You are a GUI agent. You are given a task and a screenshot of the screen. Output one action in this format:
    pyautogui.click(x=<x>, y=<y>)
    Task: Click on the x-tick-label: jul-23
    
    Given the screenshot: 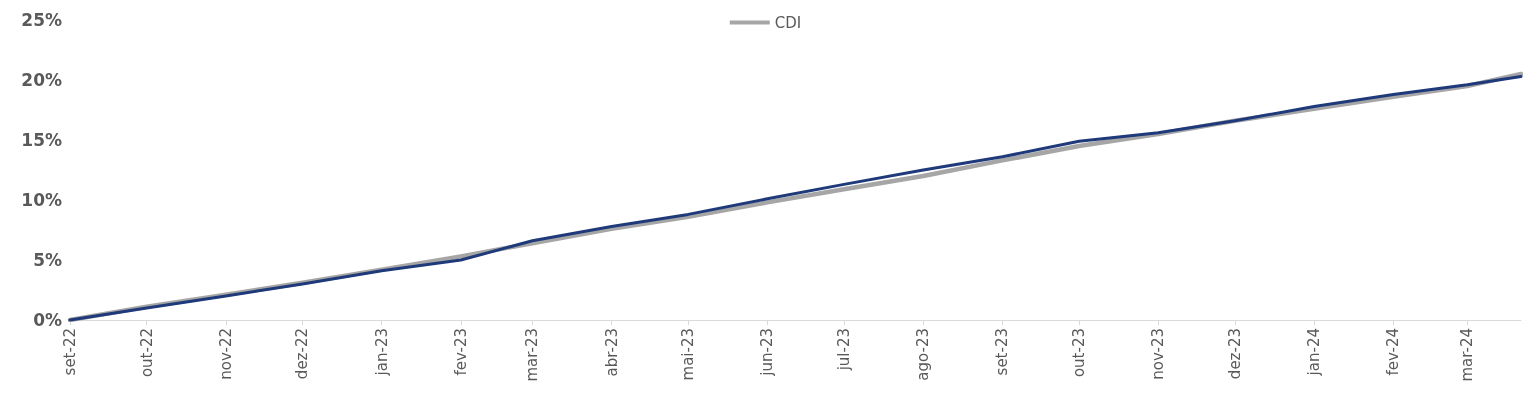 What is the action you would take?
    pyautogui.click(x=844, y=350)
    